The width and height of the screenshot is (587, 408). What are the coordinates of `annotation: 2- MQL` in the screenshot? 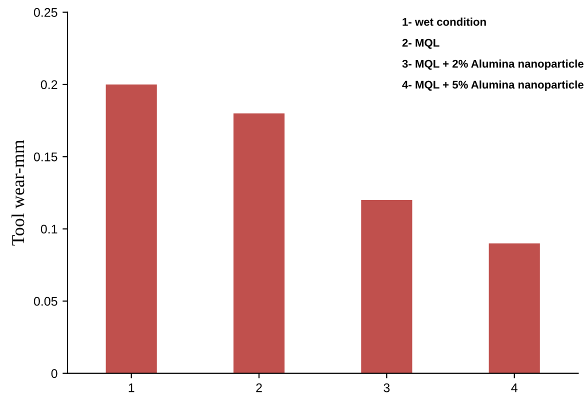 It's located at (421, 43).